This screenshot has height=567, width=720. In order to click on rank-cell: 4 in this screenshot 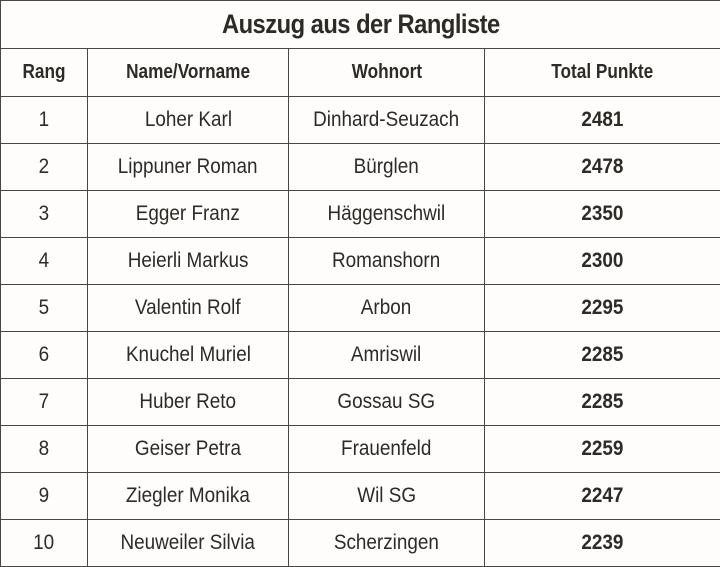, I will do `click(44, 261)`.